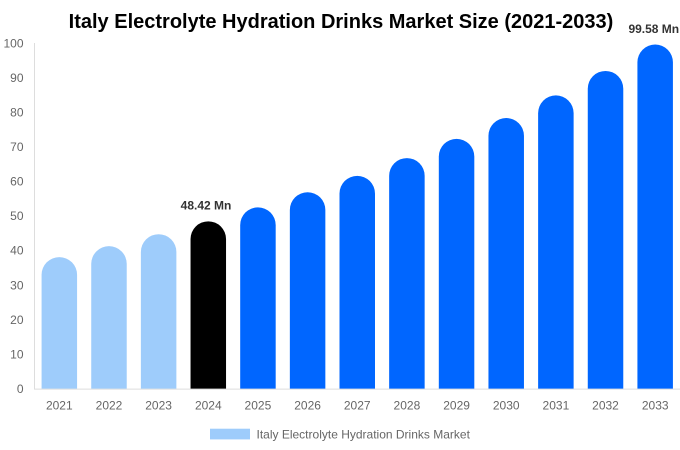 Image resolution: width=680 pixels, height=450 pixels. I want to click on svg-text: 100, so click(13, 43).